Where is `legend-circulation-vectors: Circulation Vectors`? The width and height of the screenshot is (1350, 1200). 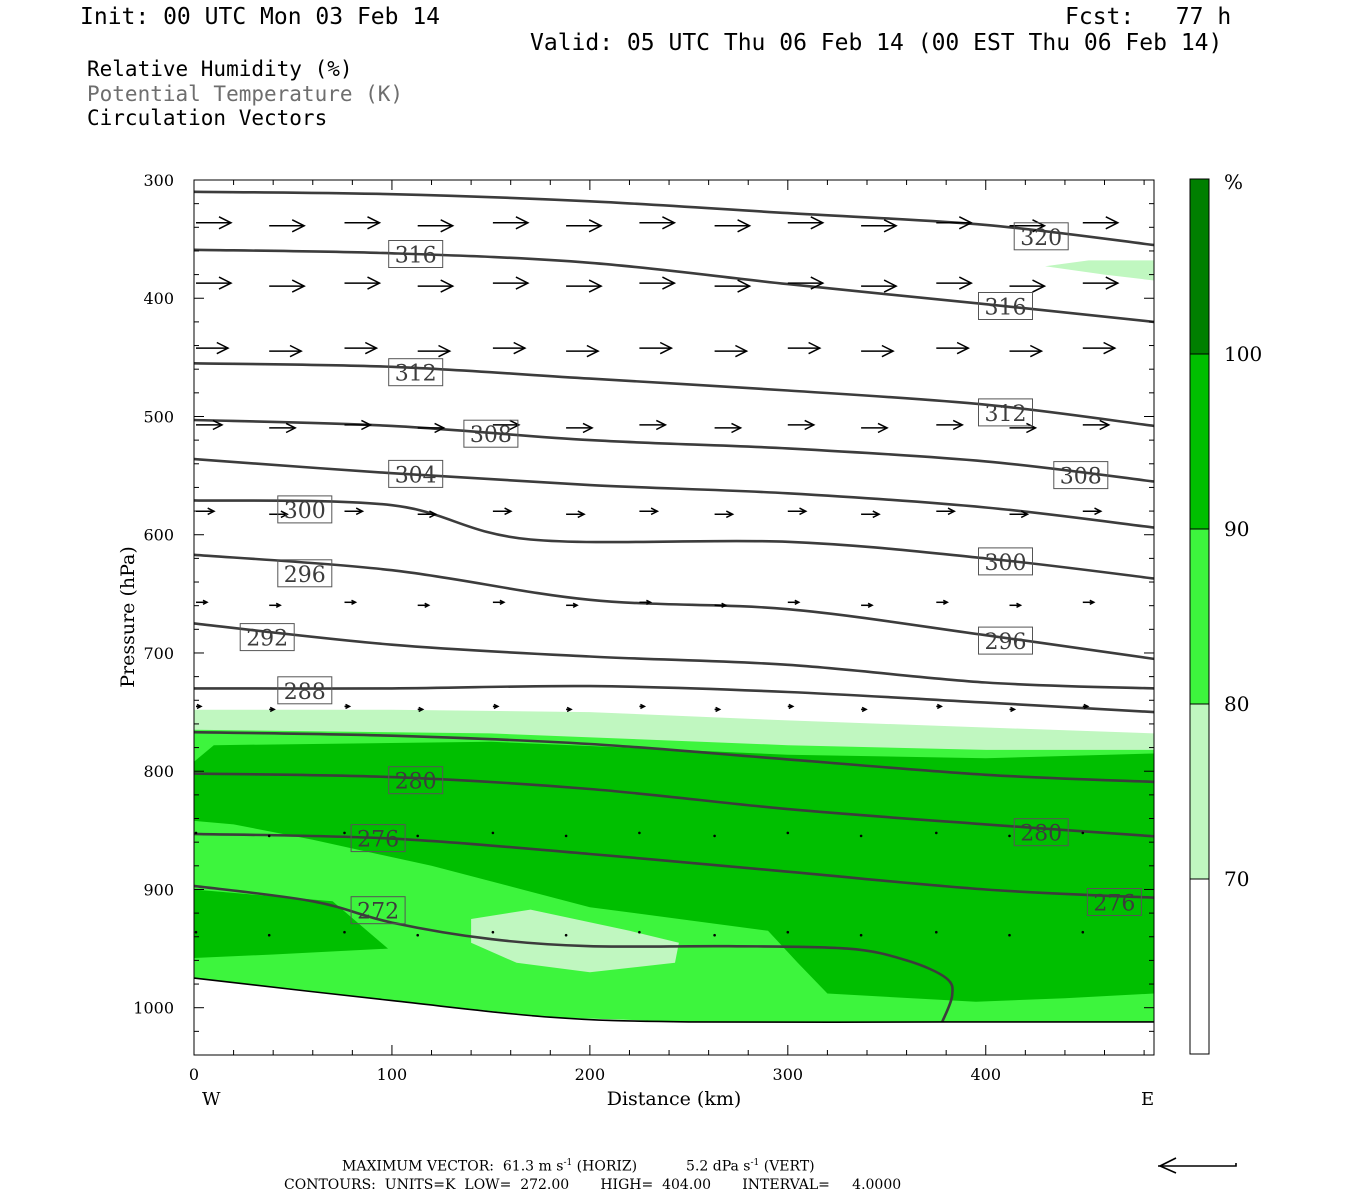
legend-circulation-vectors: Circulation Vectors is located at coordinates (207, 118).